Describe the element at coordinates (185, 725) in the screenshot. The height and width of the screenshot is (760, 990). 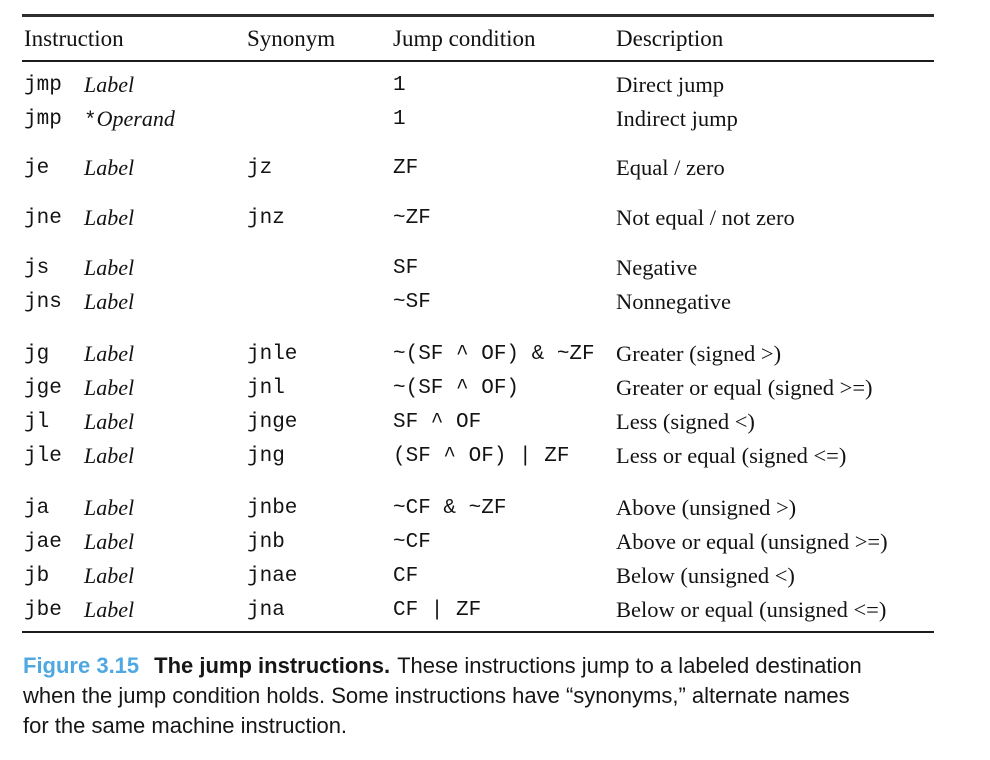
I see `caption-text-line3: for the same machine instruction.` at that location.